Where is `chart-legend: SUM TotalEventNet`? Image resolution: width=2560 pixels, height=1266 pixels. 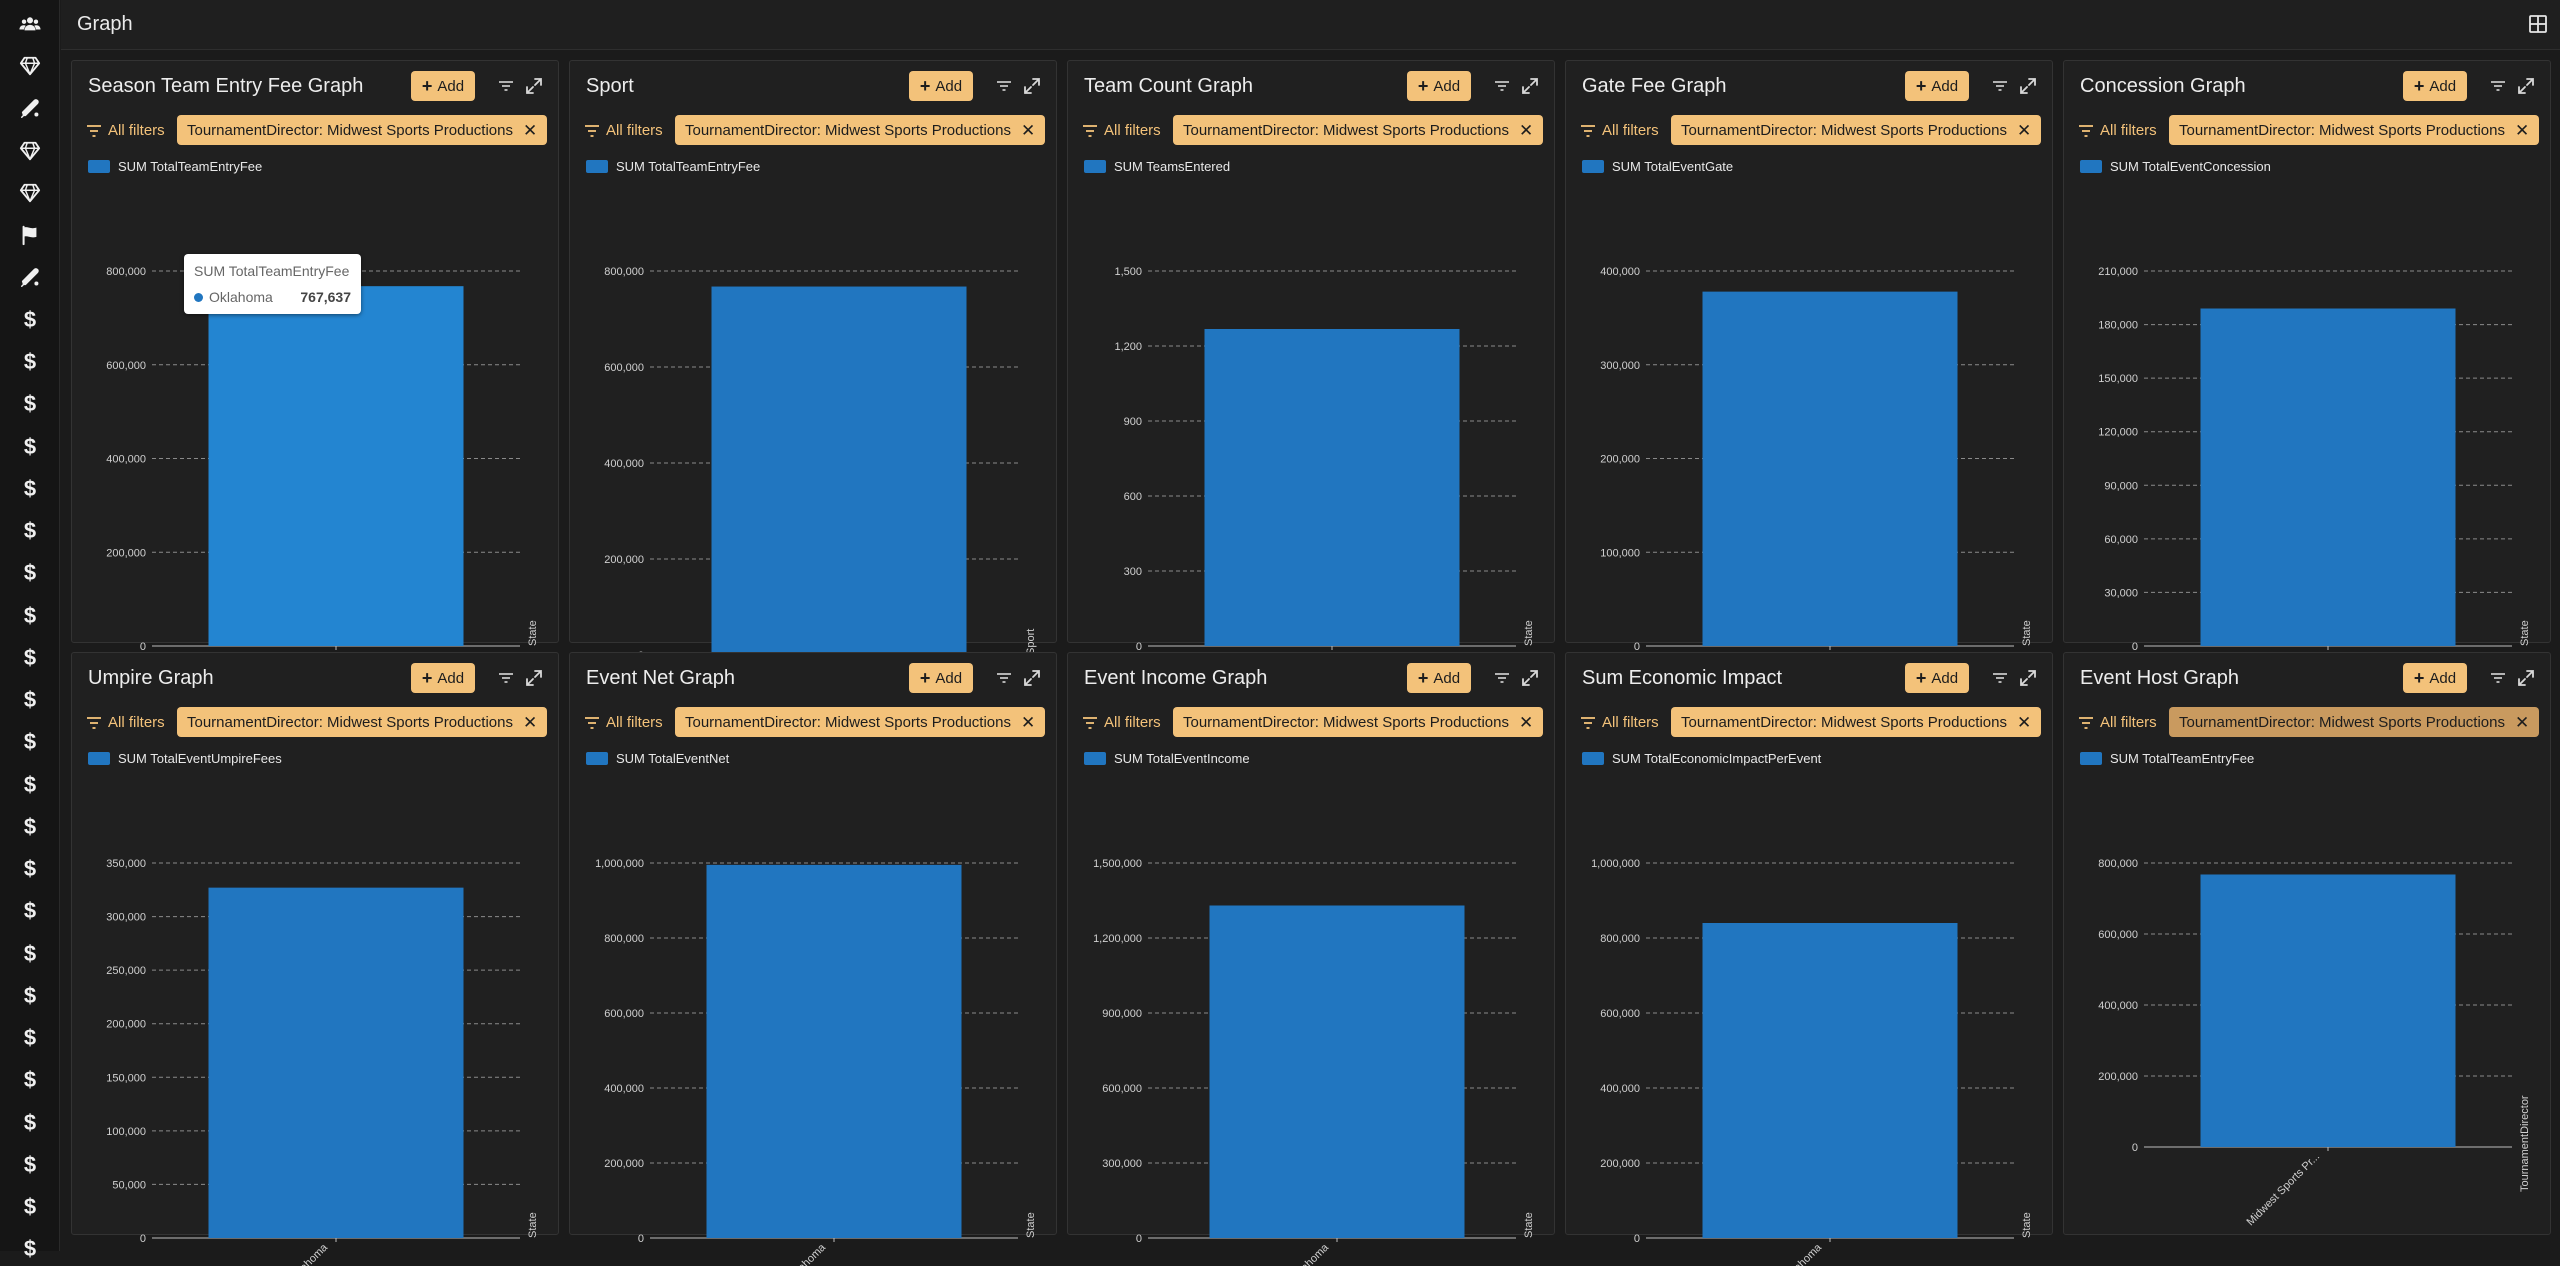
chart-legend: SUM TotalEventNet is located at coordinates (657, 758).